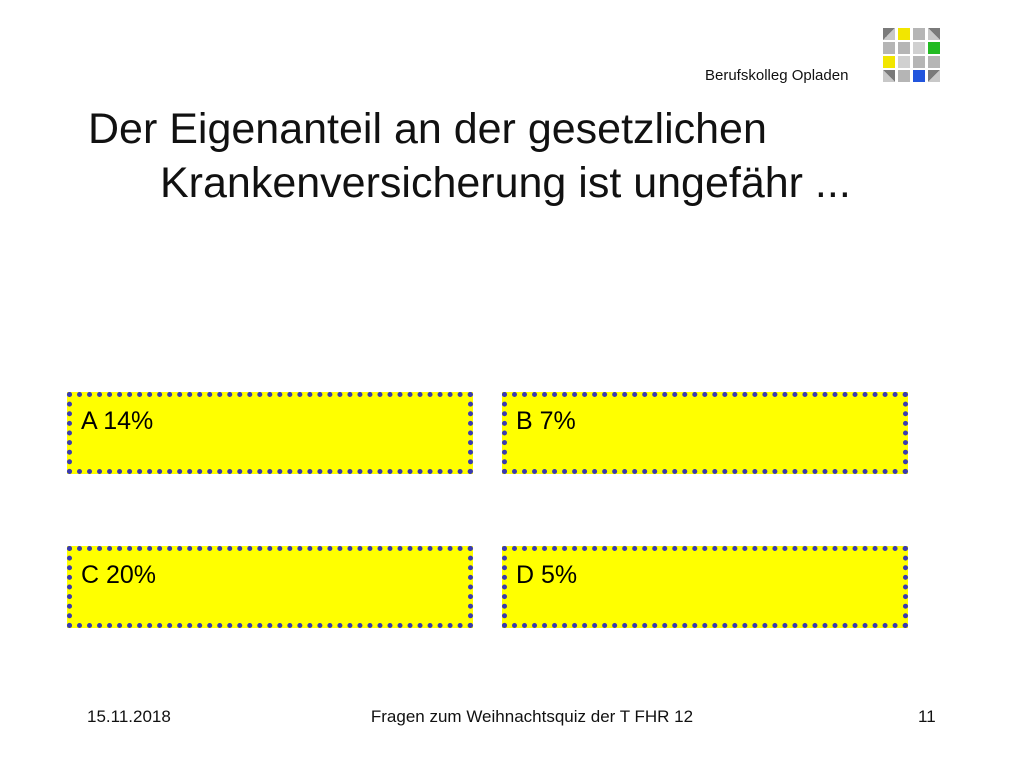 This screenshot has height=768, width=1024. I want to click on school-logo-icon, so click(911, 55).